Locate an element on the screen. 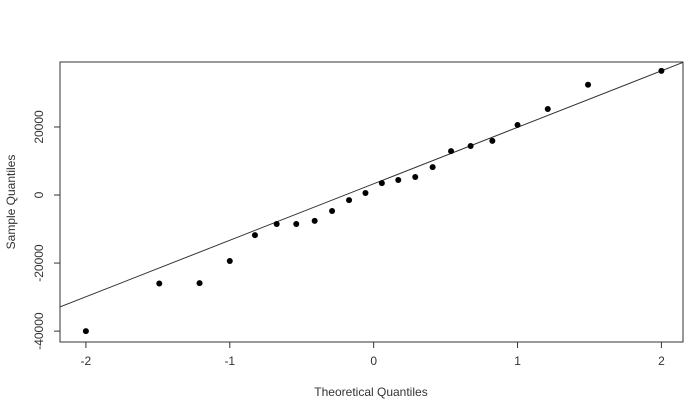 The image size is (685, 410). y-tick-label: 20000 is located at coordinates (39, 127).